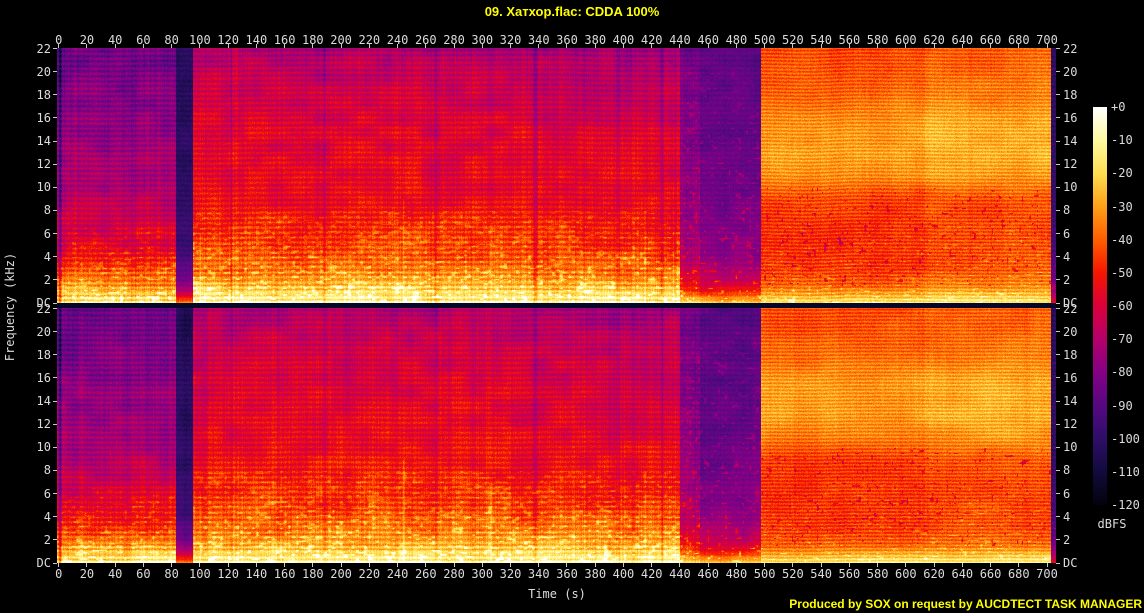 The height and width of the screenshot is (613, 1144). Describe the element at coordinates (538, 40) in the screenshot. I see `time-tick-label-top: 340` at that location.